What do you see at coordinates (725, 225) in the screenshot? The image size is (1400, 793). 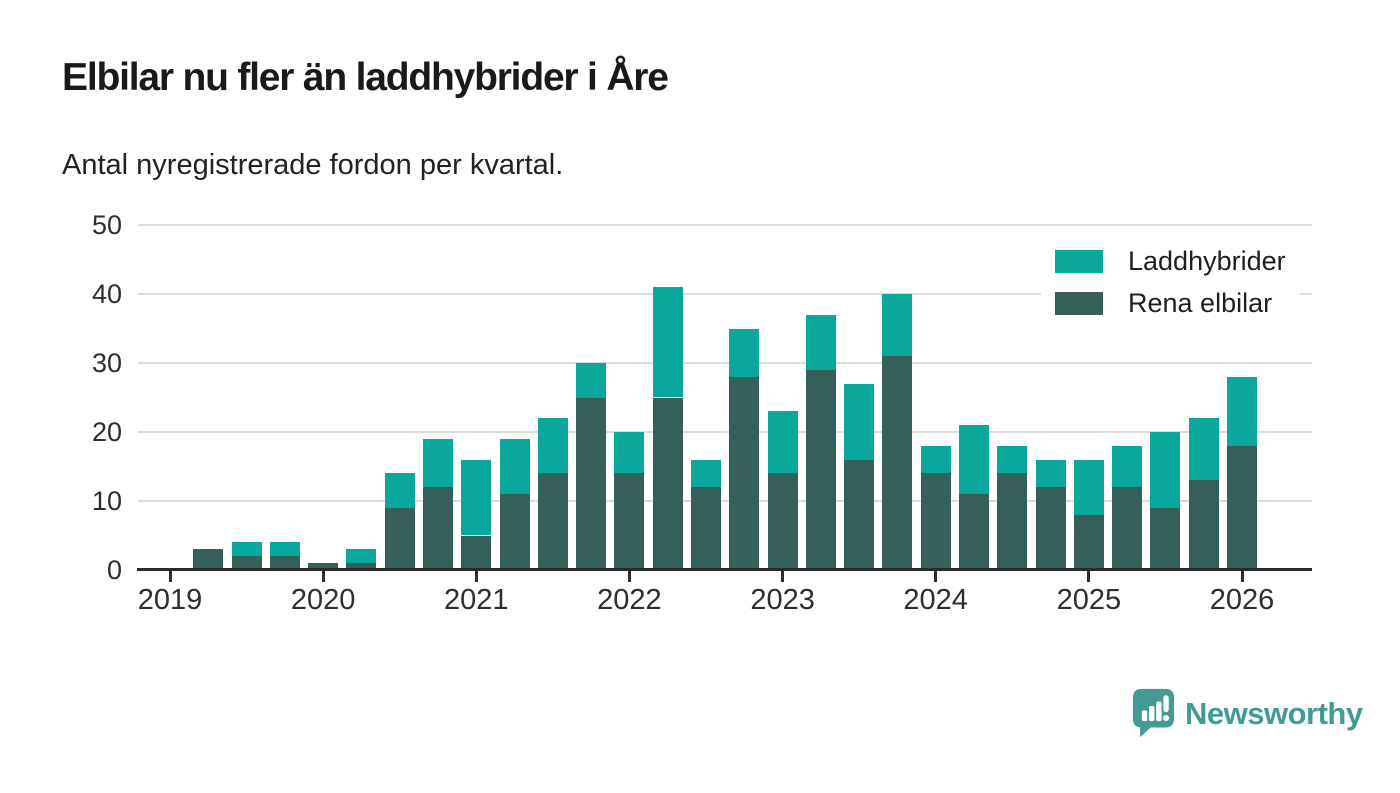 I see `gridline-y50` at bounding box center [725, 225].